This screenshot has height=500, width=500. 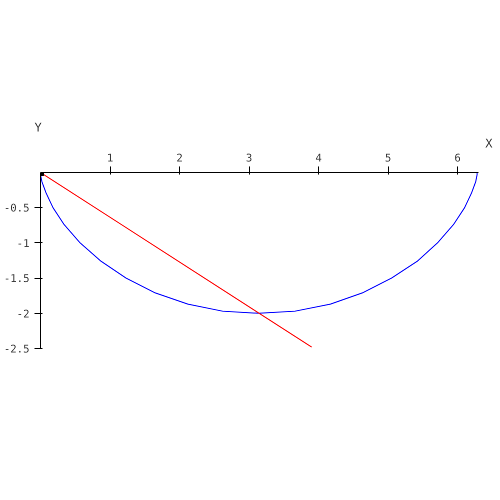 What do you see at coordinates (388, 158) in the screenshot?
I see `x-tick-label: 5` at bounding box center [388, 158].